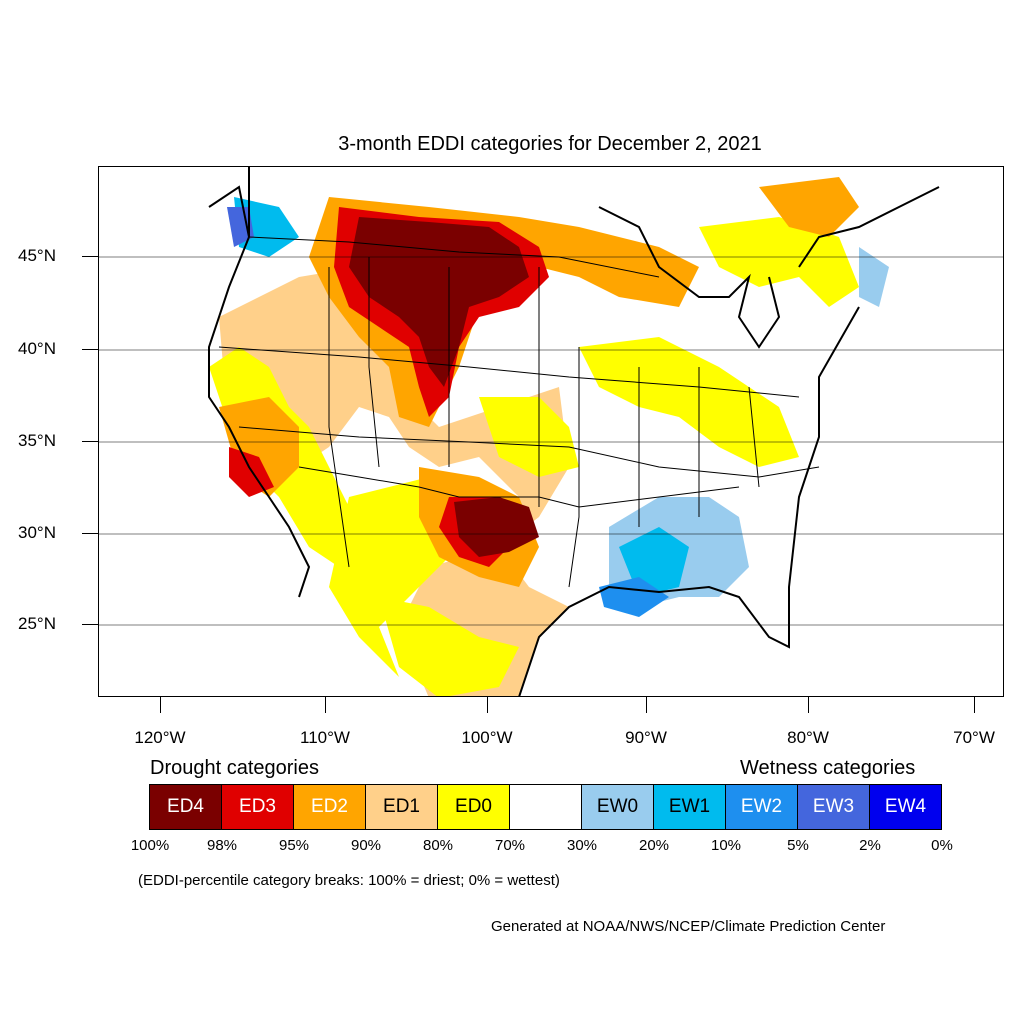  What do you see at coordinates (325, 737) in the screenshot?
I see `lon-label-110: 110°W` at bounding box center [325, 737].